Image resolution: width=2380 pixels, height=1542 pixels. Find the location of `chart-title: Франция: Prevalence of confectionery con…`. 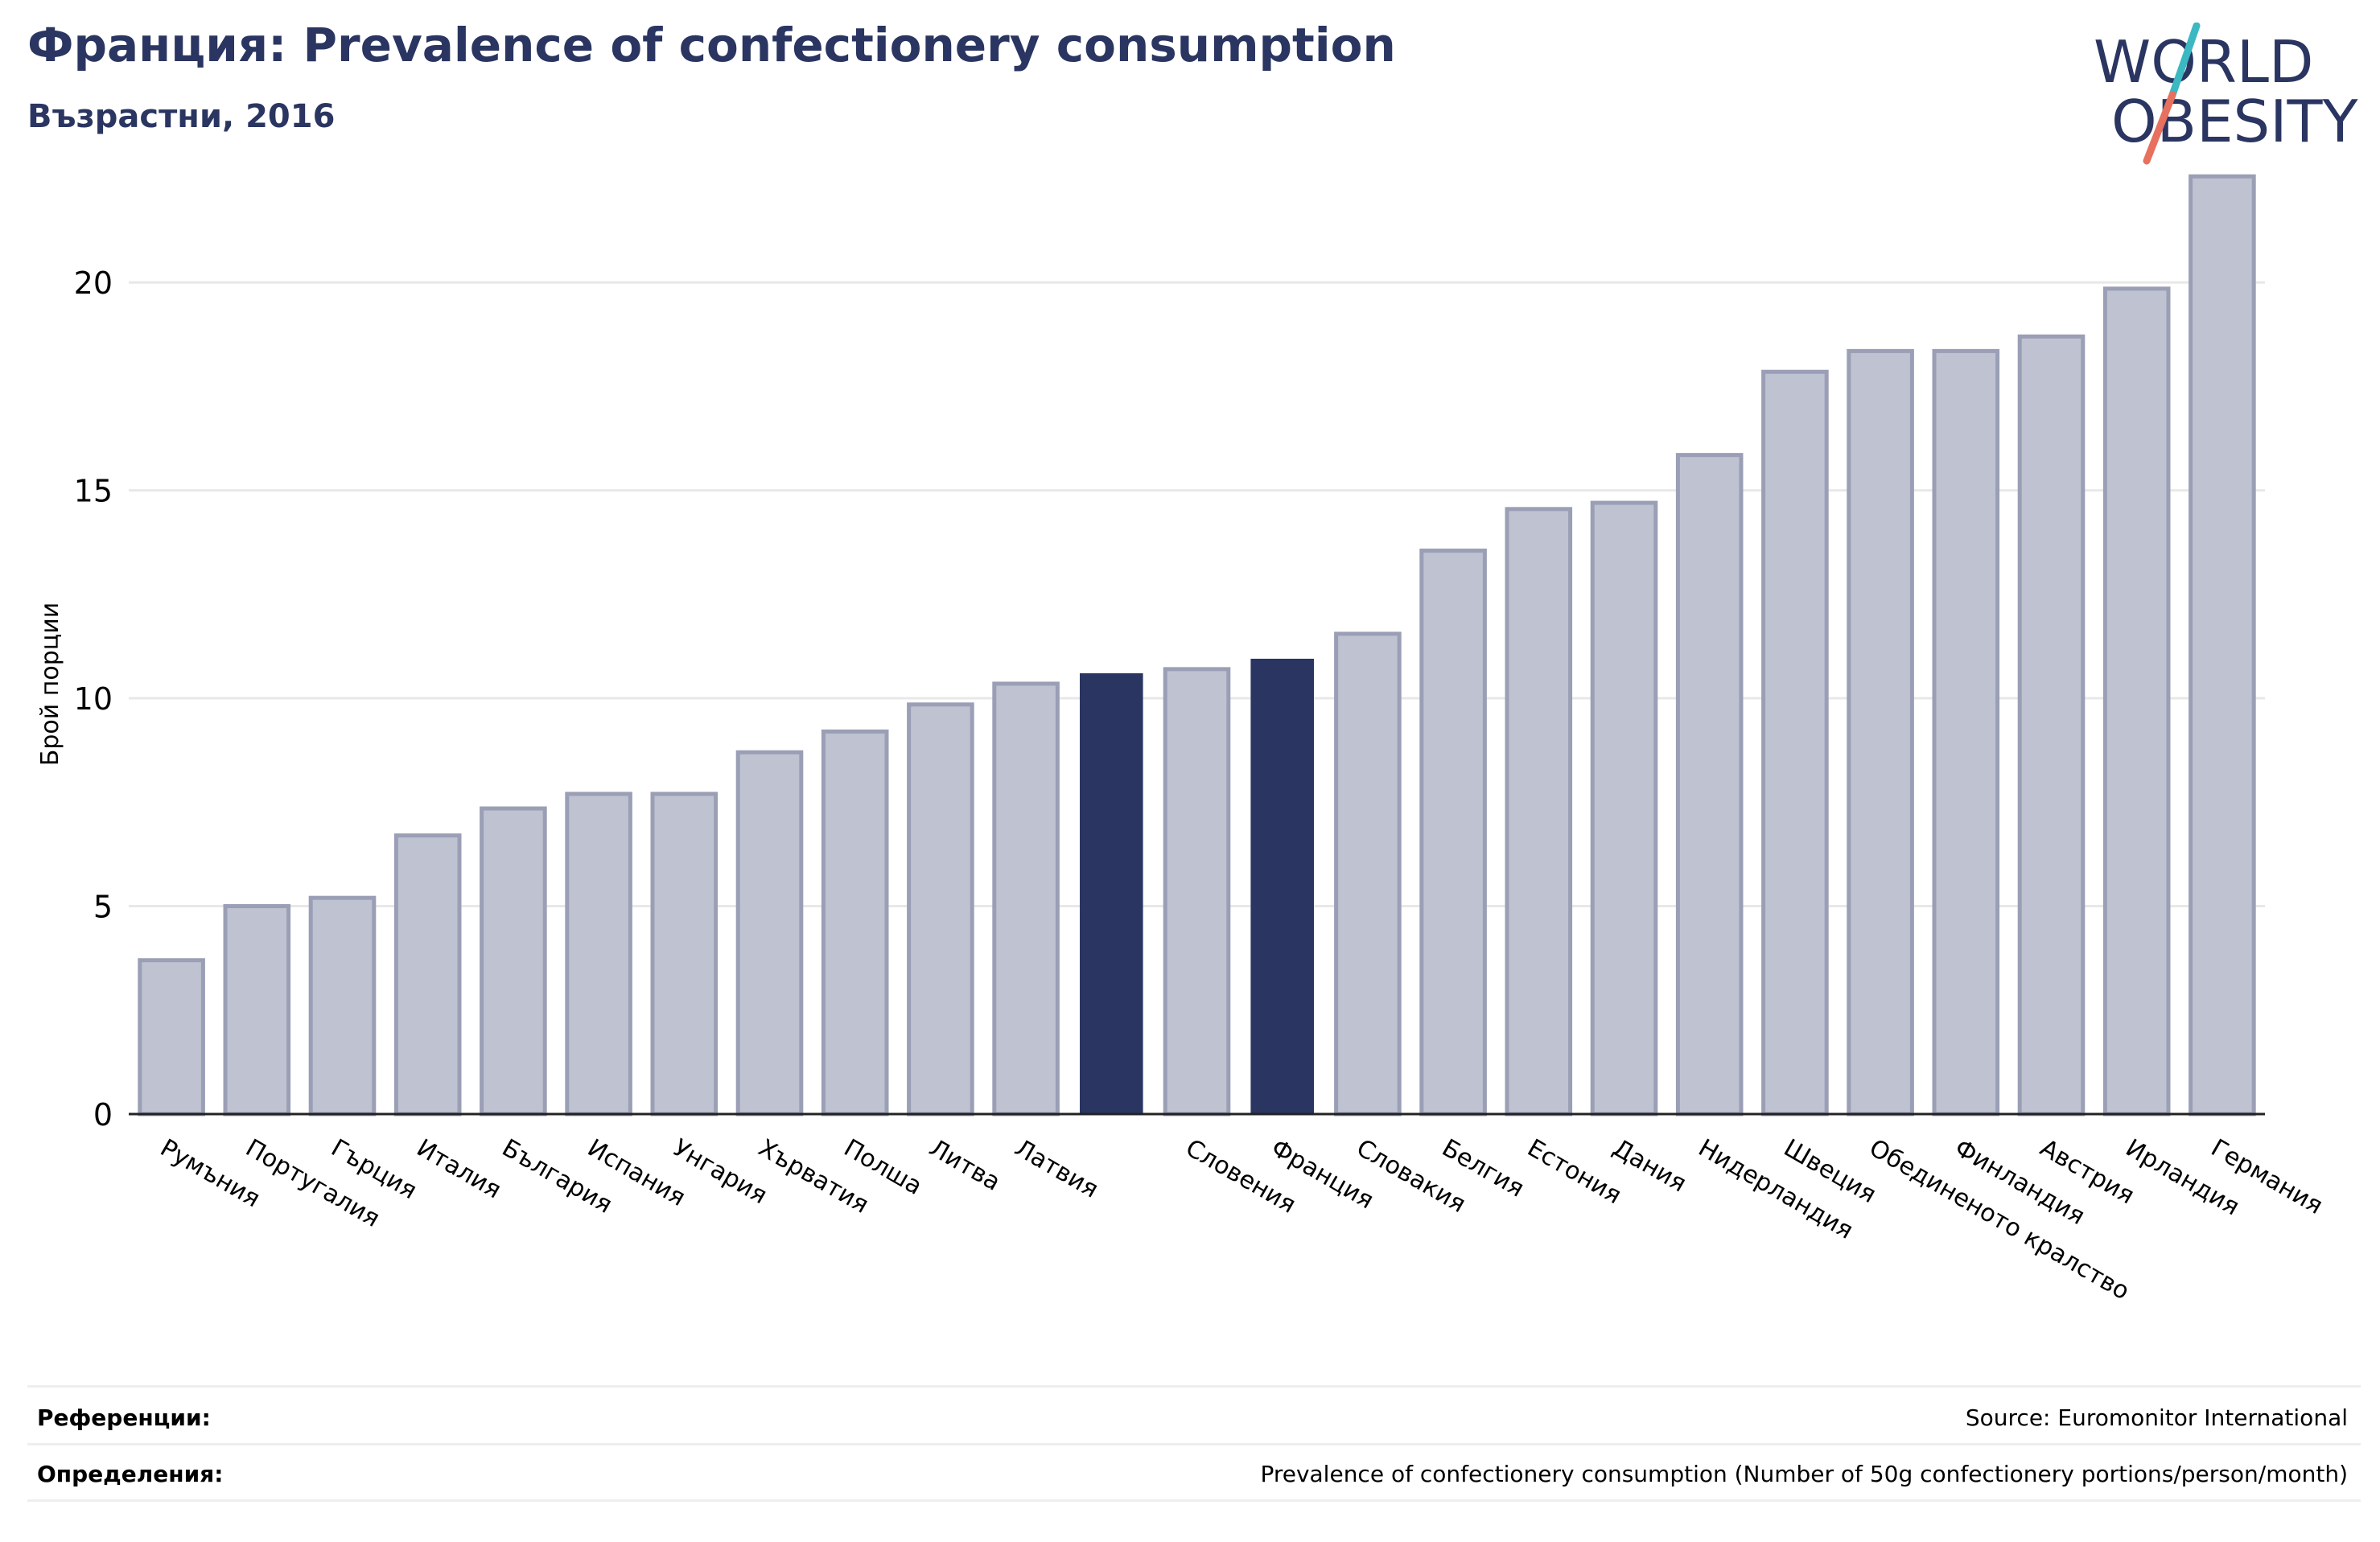

chart-title: Франция: Prevalence of confectionery con… is located at coordinates (712, 45).